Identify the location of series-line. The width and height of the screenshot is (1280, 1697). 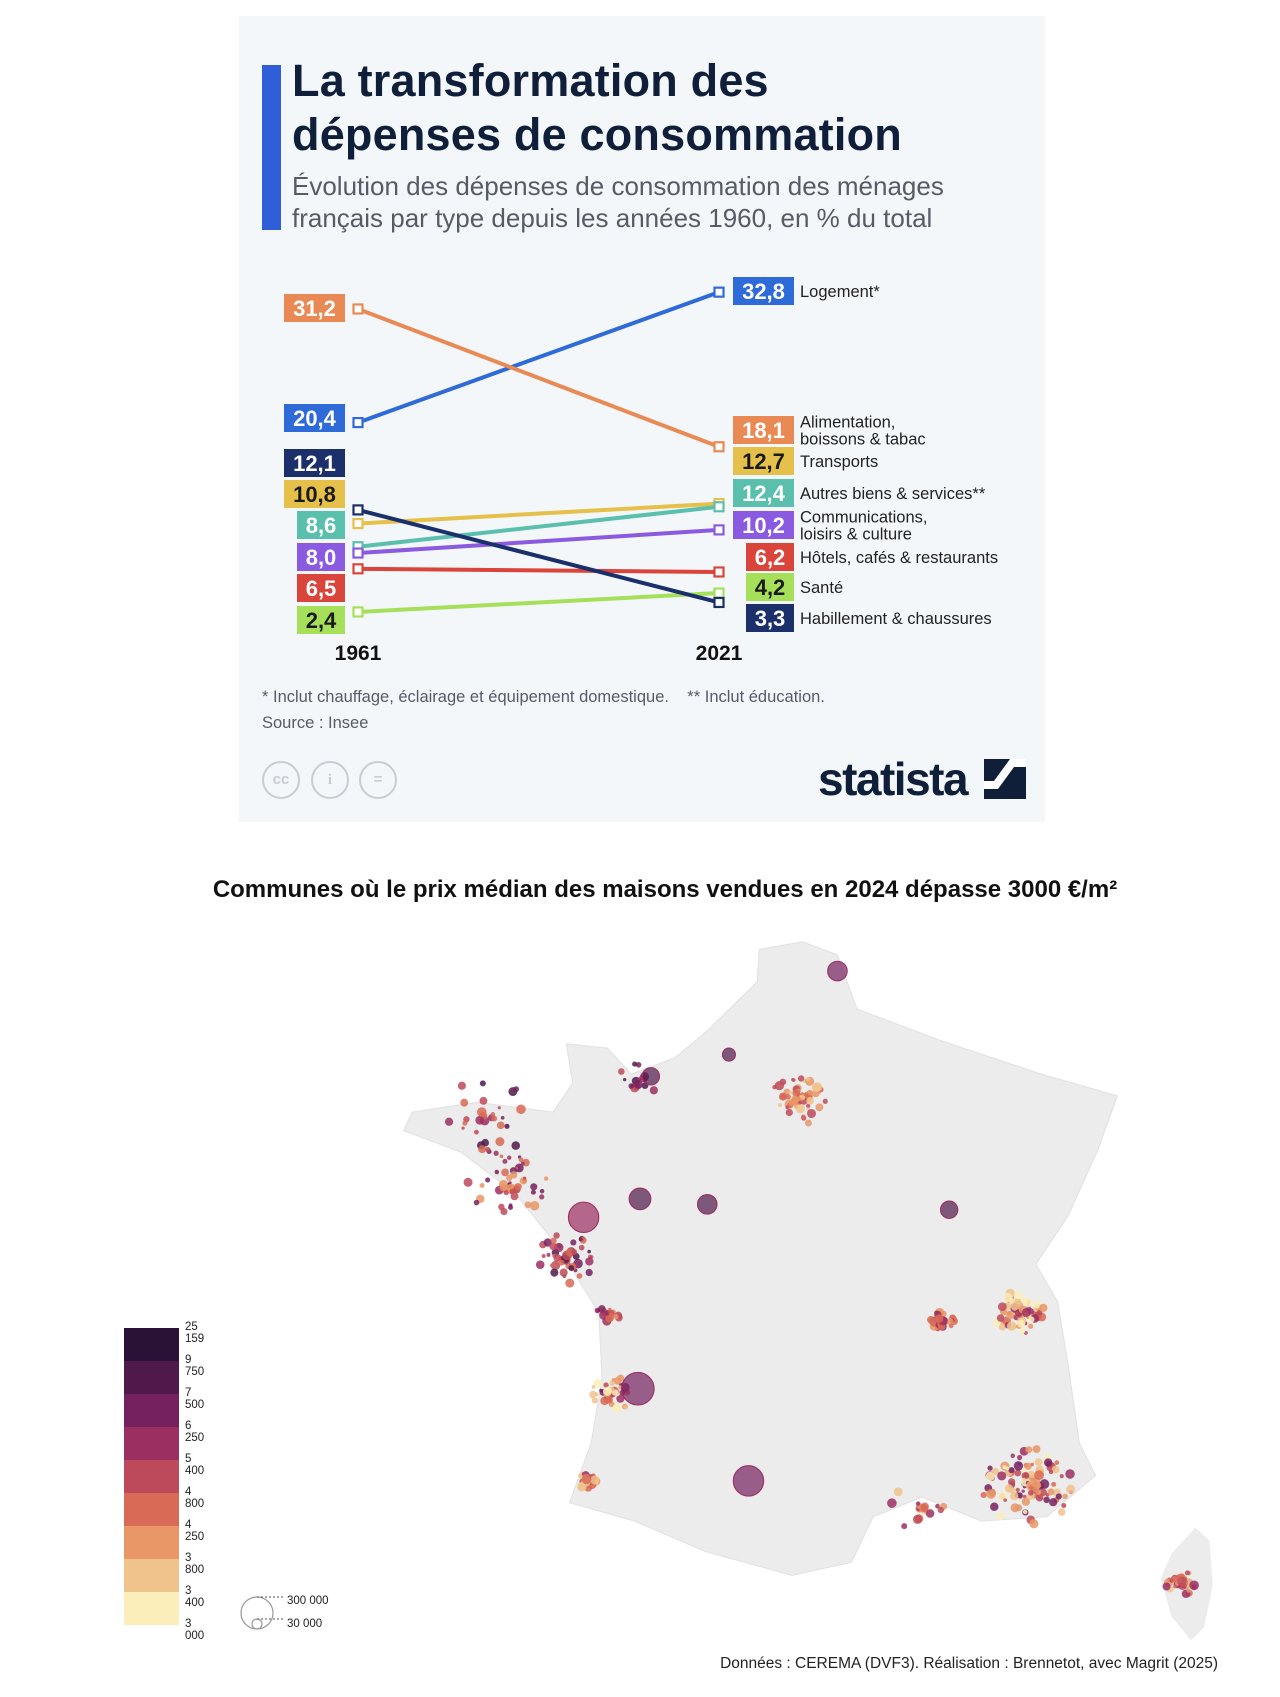
(538, 378).